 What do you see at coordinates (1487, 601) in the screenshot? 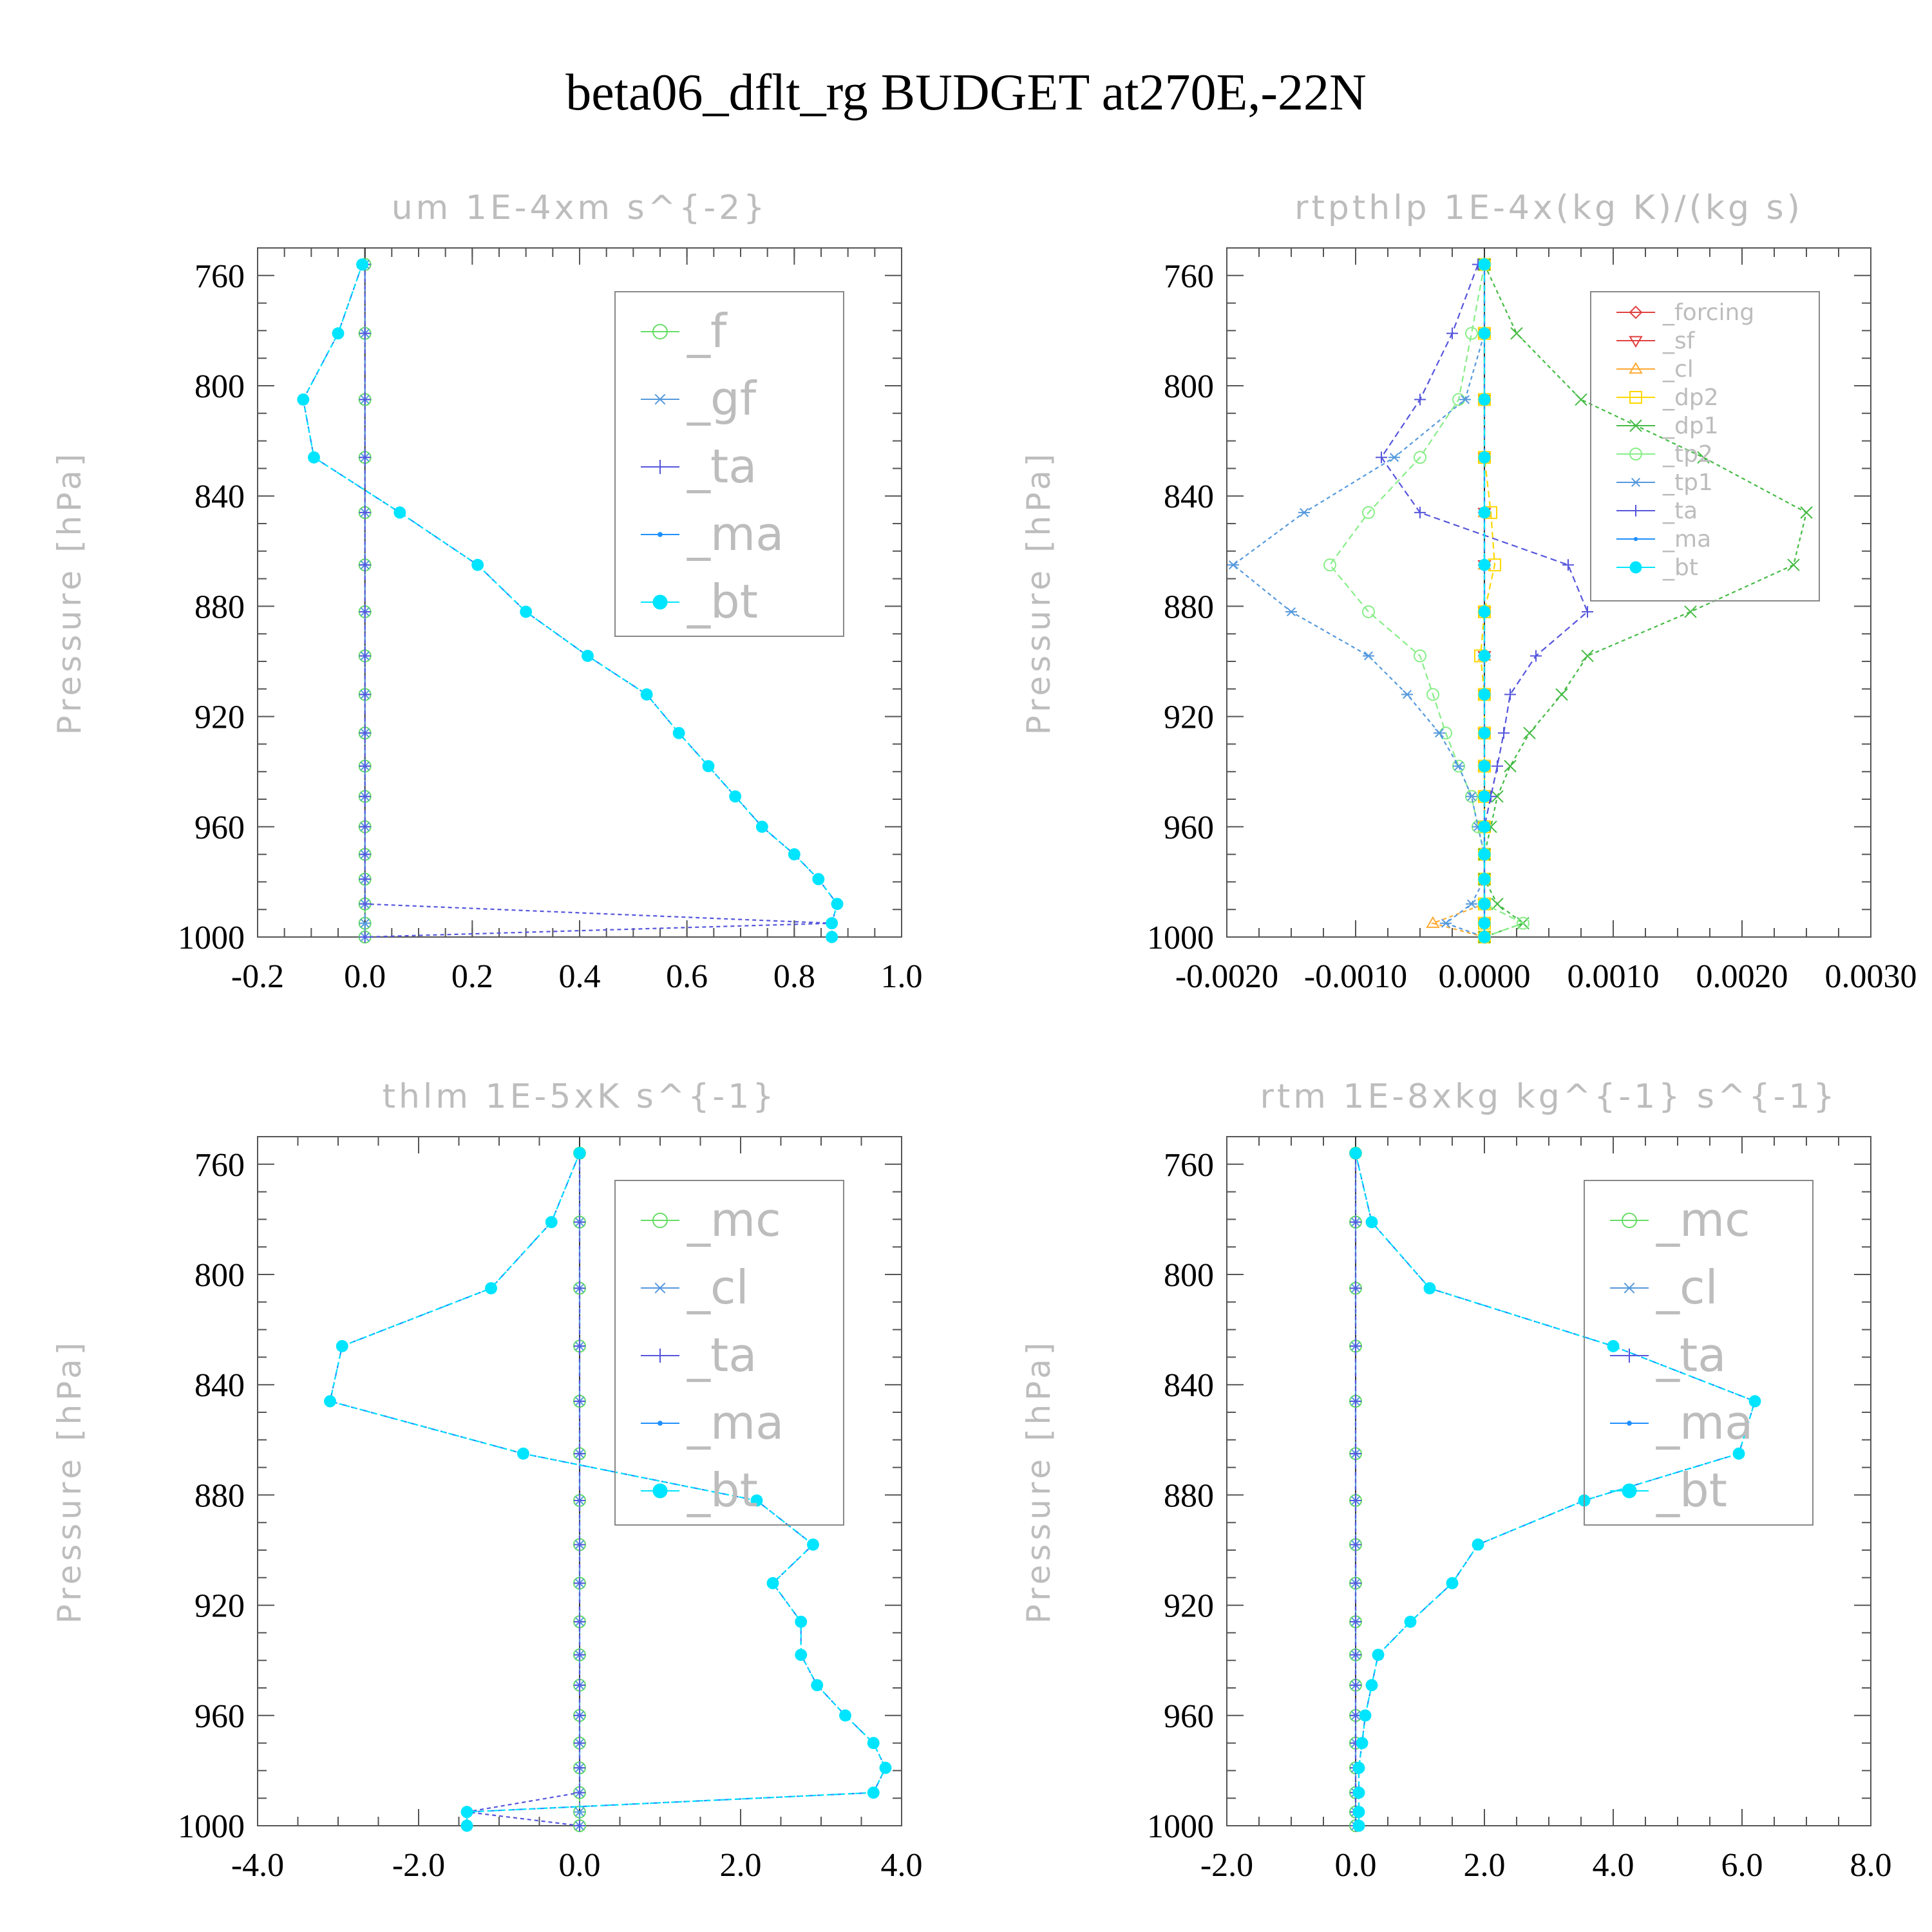
I see `series-dp2` at bounding box center [1487, 601].